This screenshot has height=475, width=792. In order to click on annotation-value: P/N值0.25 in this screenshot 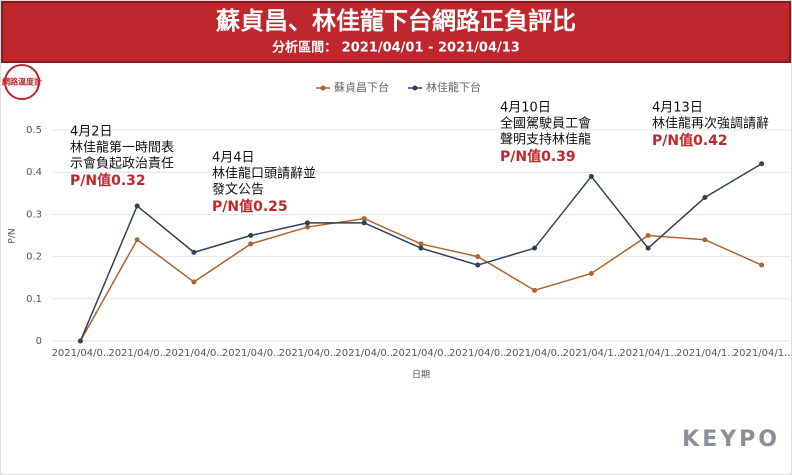, I will do `click(250, 206)`.